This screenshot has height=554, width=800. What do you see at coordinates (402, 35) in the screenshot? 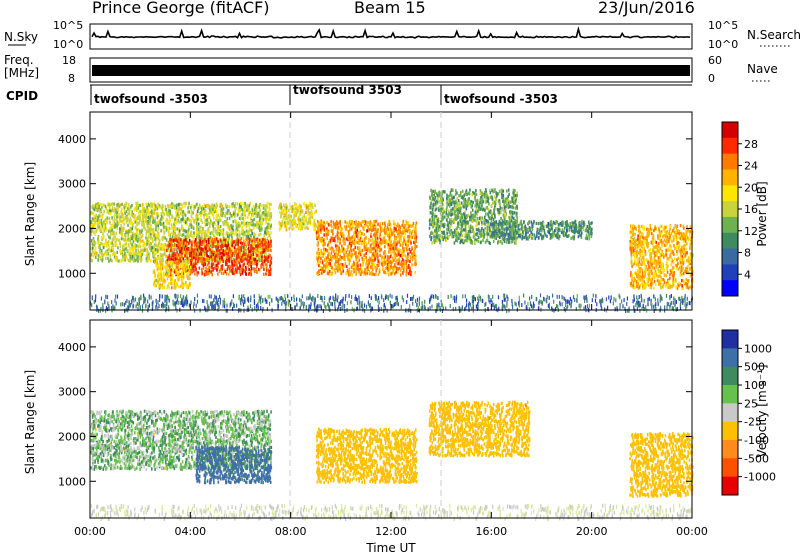
I see `noise-panel: N.Sky 10^5 10^0 10^5 10^0 N.Search` at bounding box center [402, 35].